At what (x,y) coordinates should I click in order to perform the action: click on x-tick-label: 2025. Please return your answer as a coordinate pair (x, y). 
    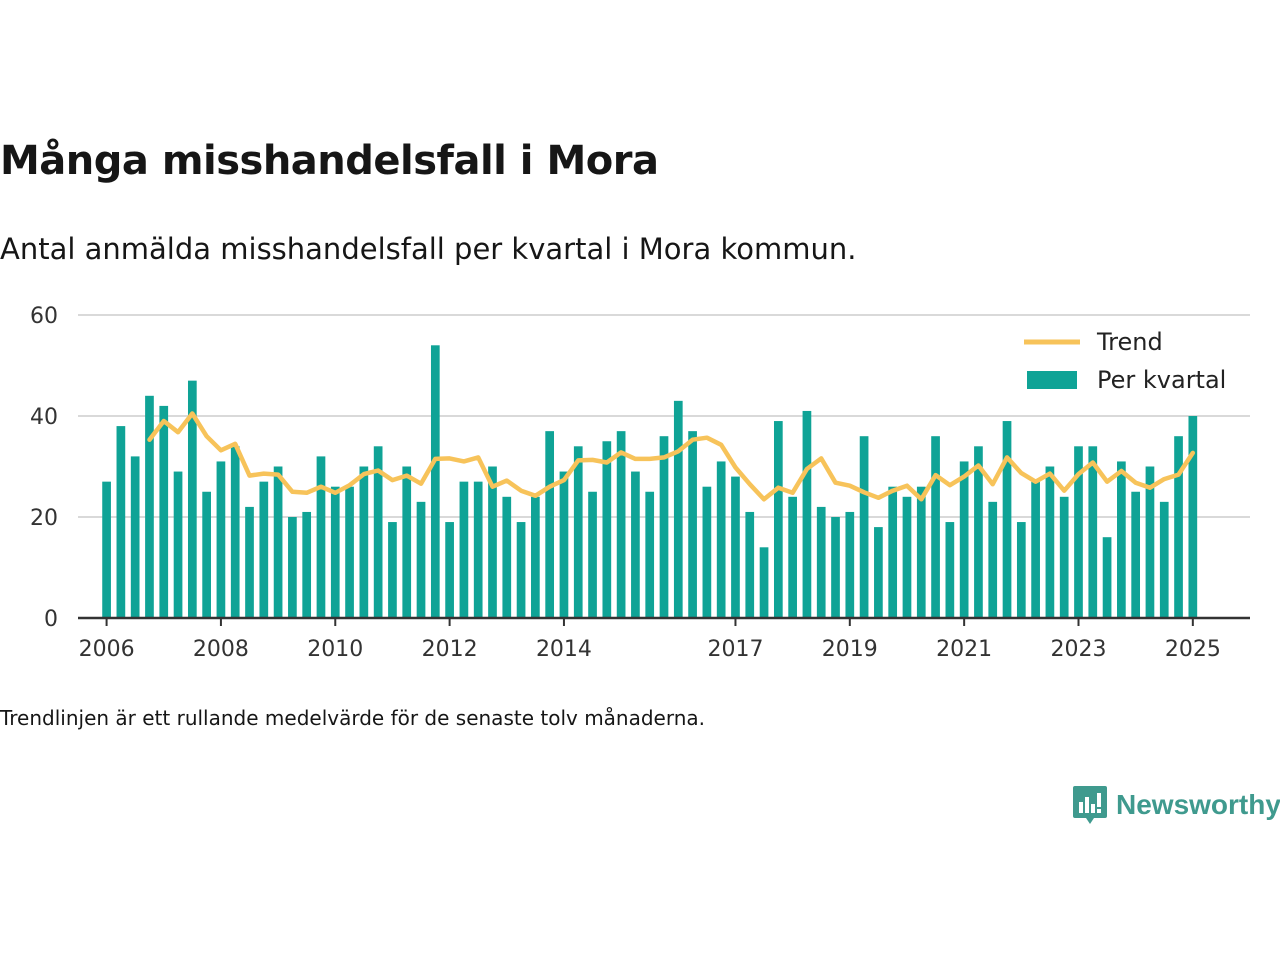
    Looking at the image, I should click on (1193, 649).